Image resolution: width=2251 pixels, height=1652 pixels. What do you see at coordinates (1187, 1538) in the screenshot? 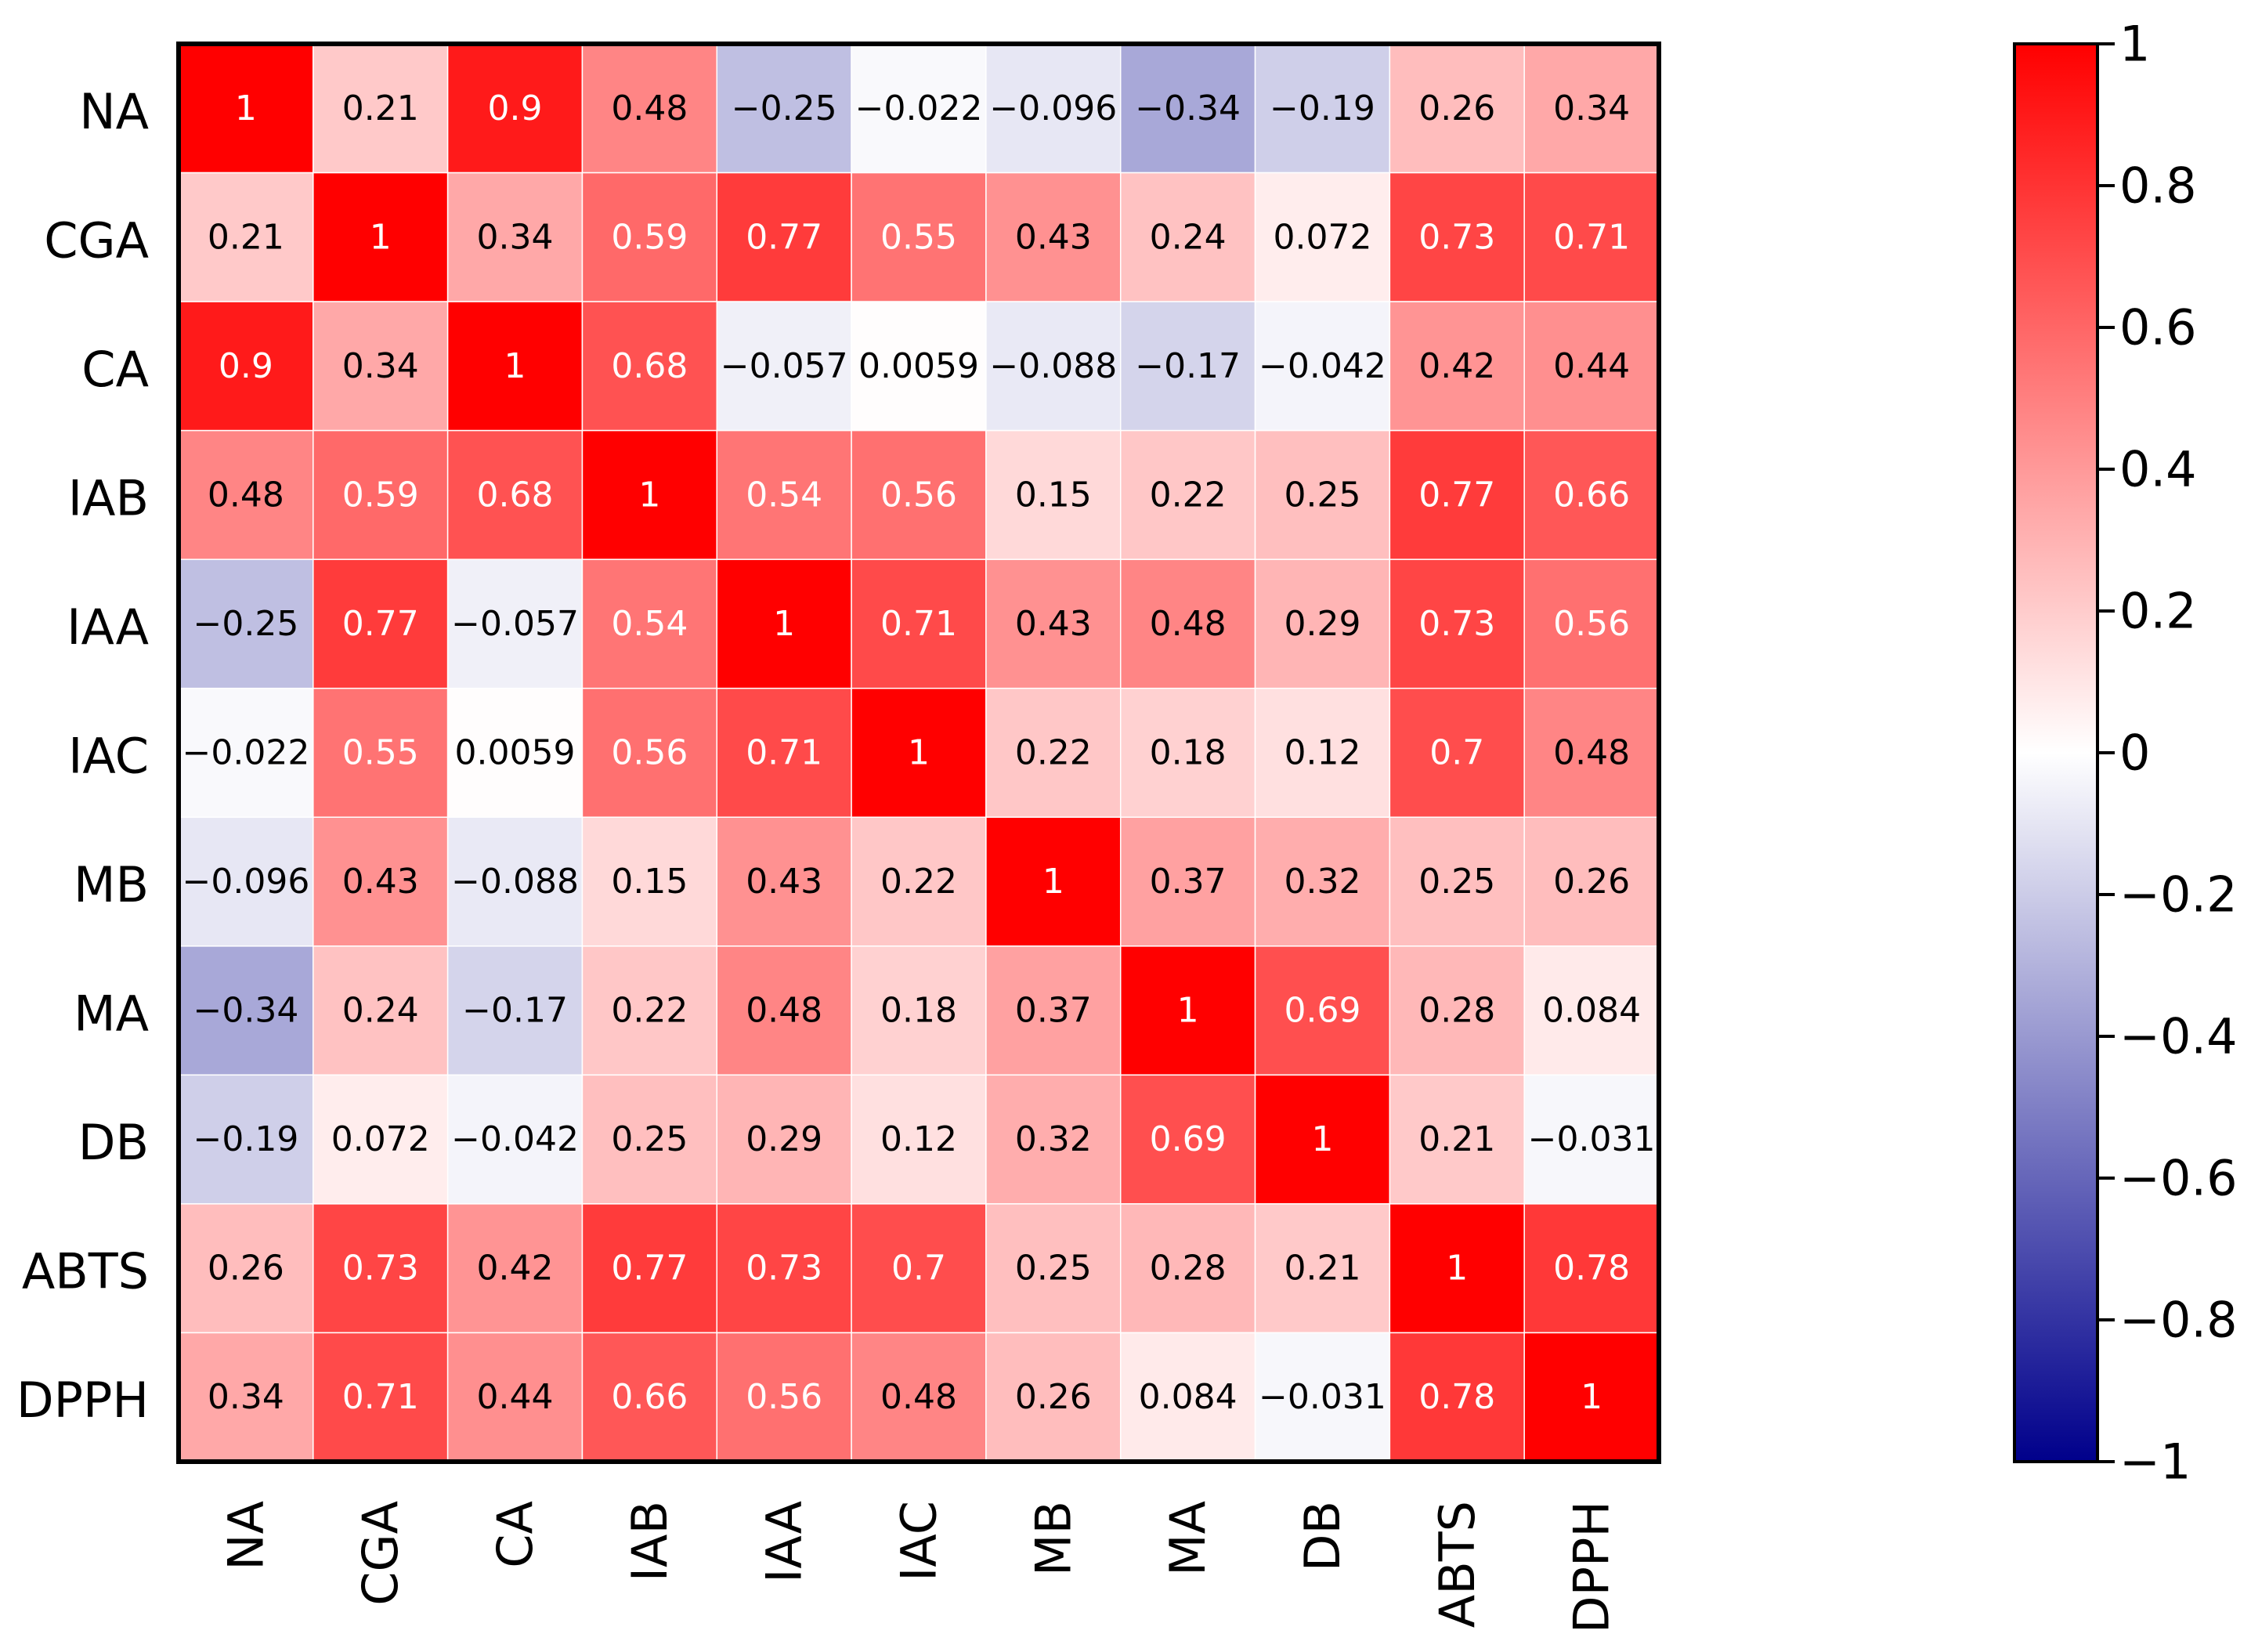
I see `column-label: MA` at bounding box center [1187, 1538].